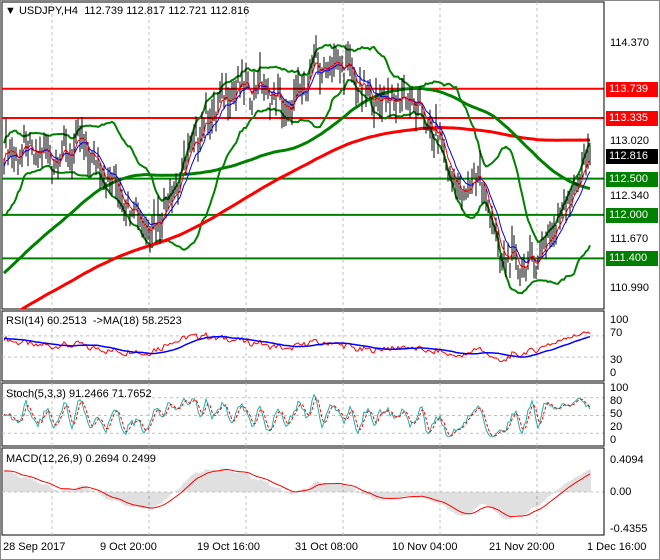 The width and height of the screenshot is (660, 560). I want to click on time-tick: 31 Oct 08:00, so click(326, 547).